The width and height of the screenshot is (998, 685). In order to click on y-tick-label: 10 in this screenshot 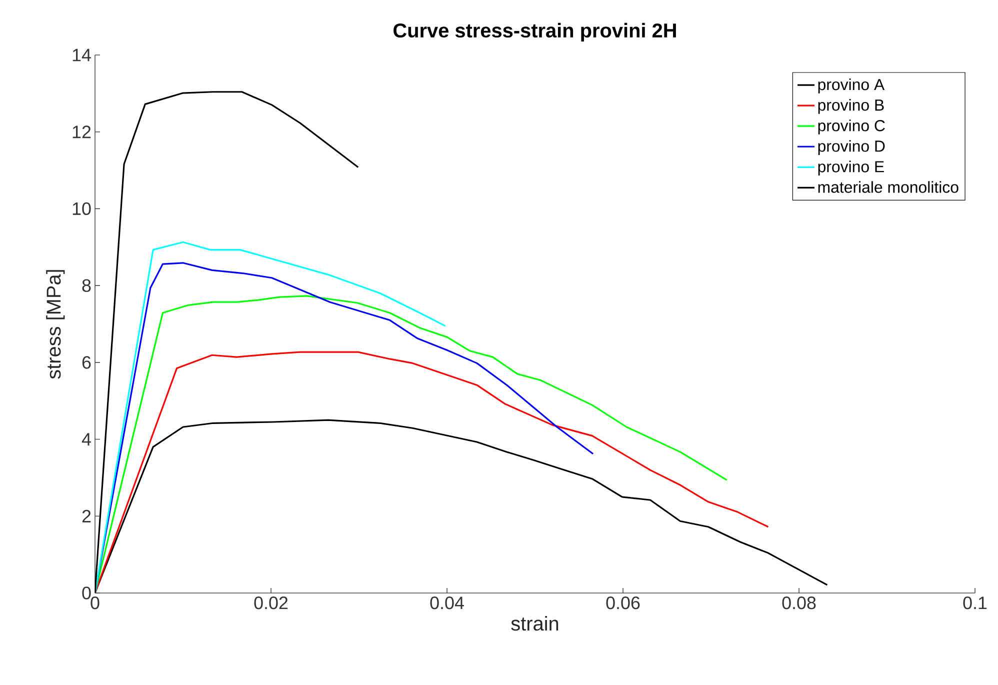, I will do `click(81, 209)`.